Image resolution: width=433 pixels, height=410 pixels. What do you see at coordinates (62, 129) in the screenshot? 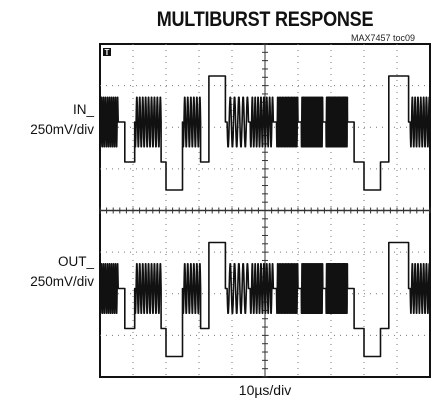
I see `channel-1-scale: 250mV/div` at bounding box center [62, 129].